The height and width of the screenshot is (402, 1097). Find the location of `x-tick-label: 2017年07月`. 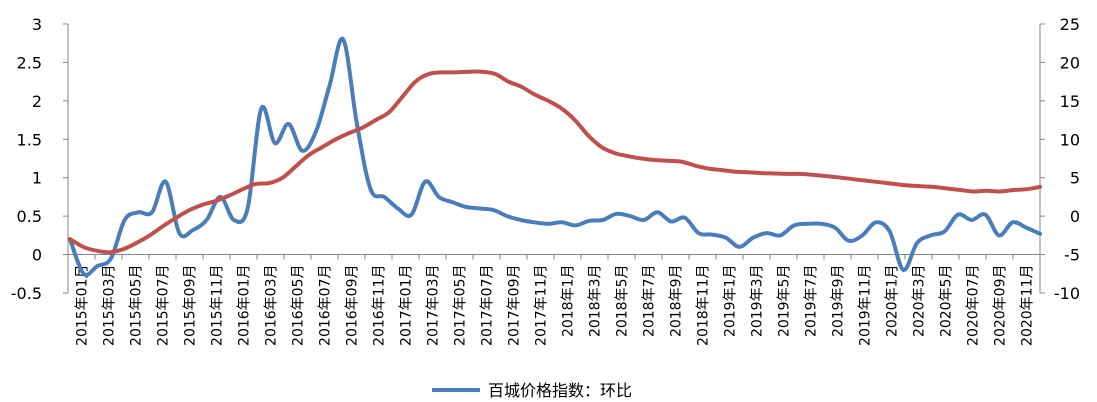

x-tick-label: 2017年07月 is located at coordinates (488, 305).